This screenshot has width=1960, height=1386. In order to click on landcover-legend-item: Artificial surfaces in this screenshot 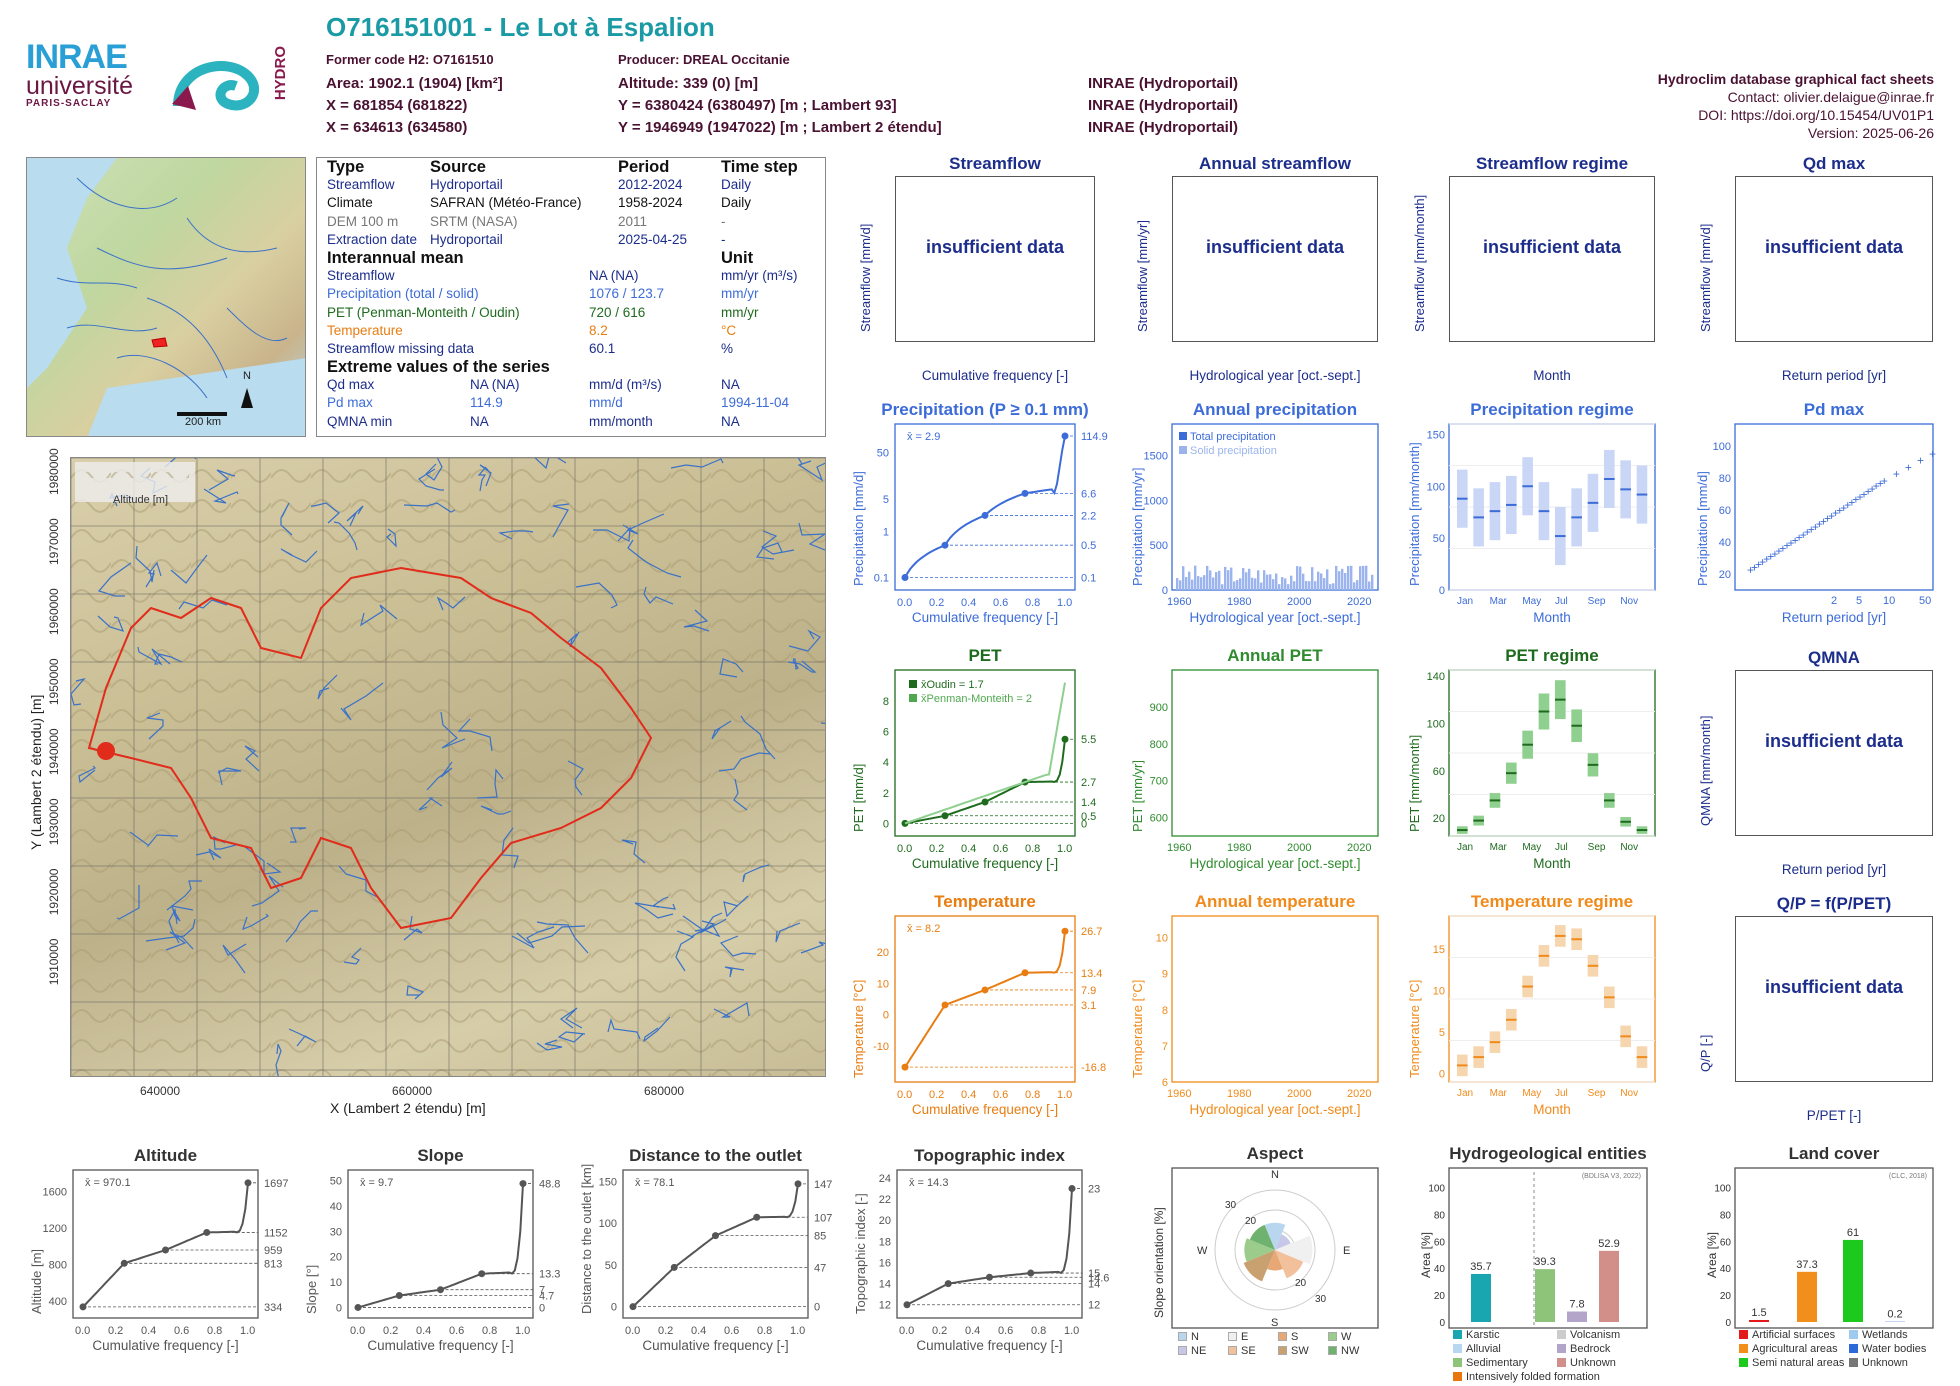, I will do `click(1794, 1335)`.